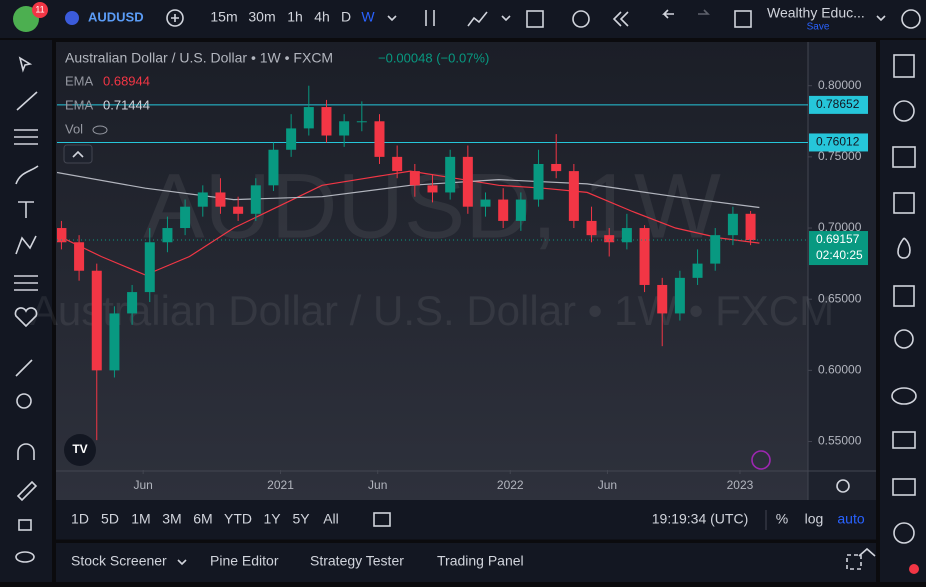  What do you see at coordinates (840, 85) in the screenshot?
I see `y-tick-label: 0.80000` at bounding box center [840, 85].